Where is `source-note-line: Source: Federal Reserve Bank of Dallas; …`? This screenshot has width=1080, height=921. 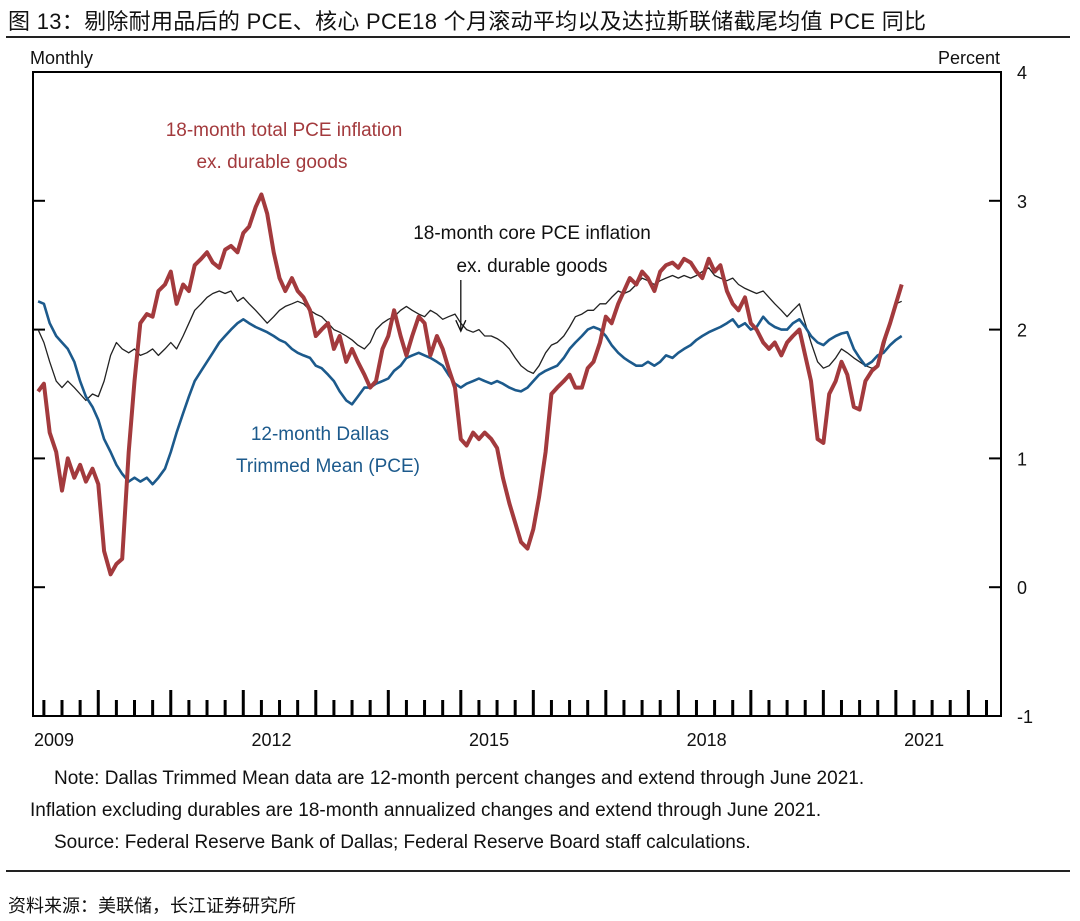 source-note-line: Source: Federal Reserve Bank of Dallas; … is located at coordinates (402, 842).